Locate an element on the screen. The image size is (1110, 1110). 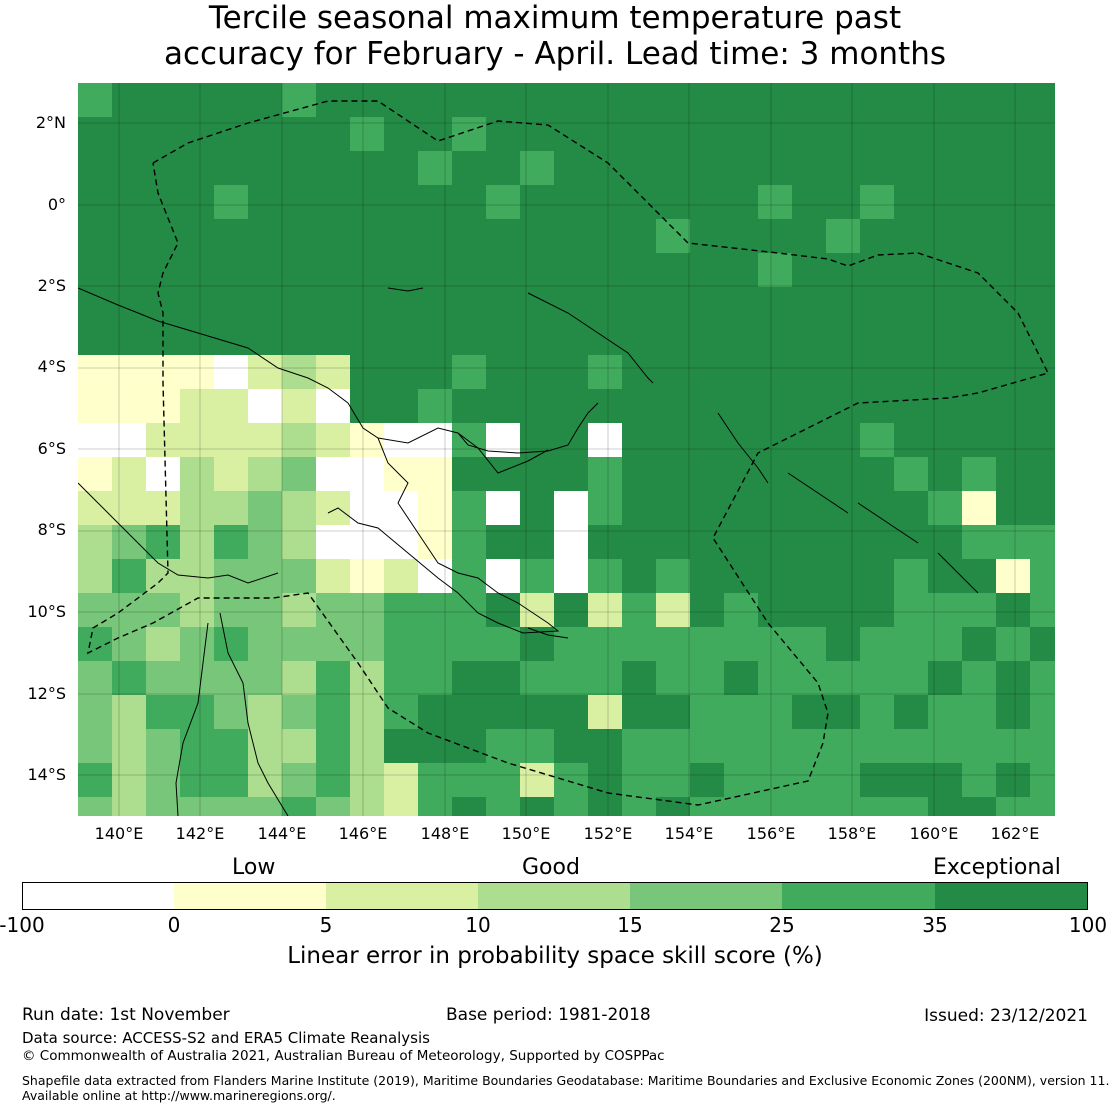
lon-label: 152°E is located at coordinates (608, 833).